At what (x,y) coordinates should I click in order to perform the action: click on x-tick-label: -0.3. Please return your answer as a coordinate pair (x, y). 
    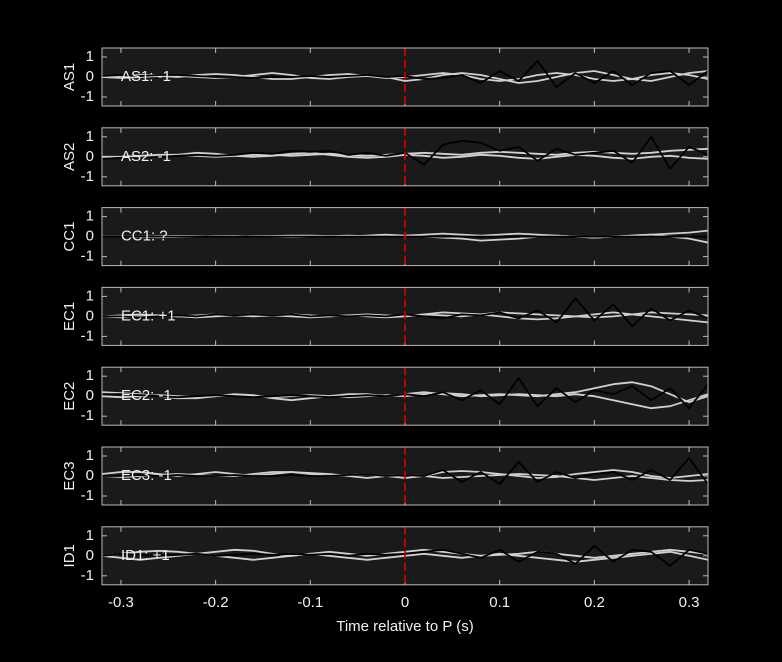
    Looking at the image, I should click on (121, 602).